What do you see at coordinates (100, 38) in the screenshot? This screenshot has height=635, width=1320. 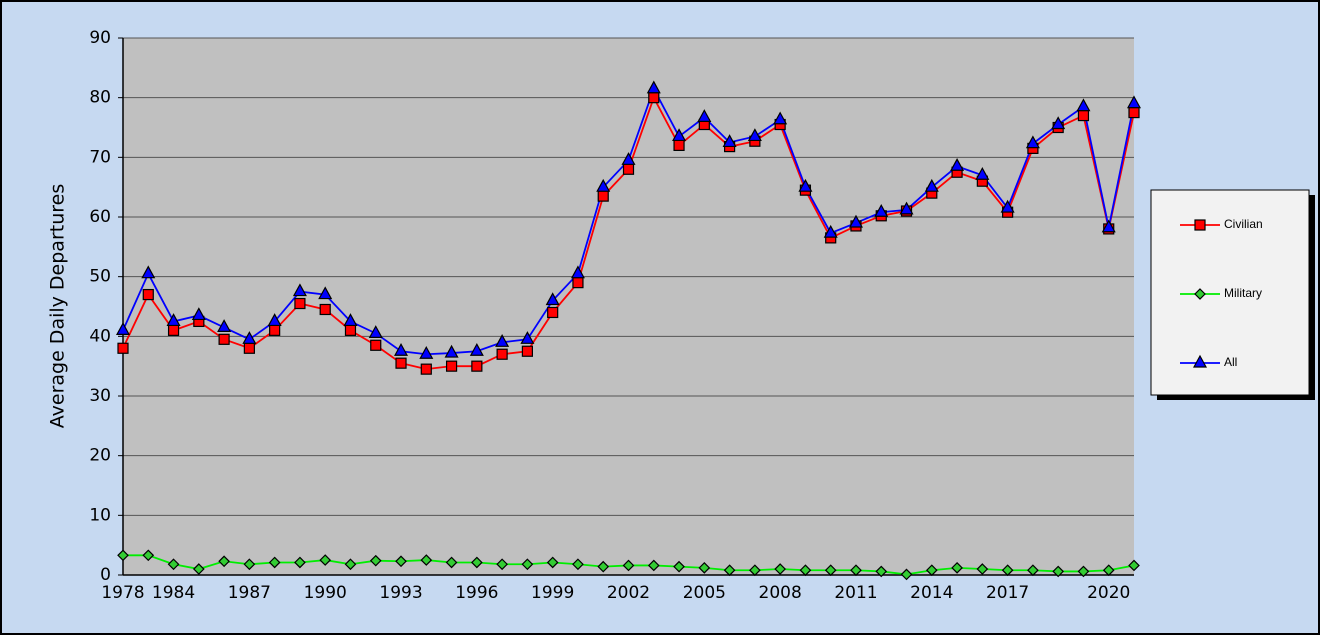 I see `y-tick-label: 90` at bounding box center [100, 38].